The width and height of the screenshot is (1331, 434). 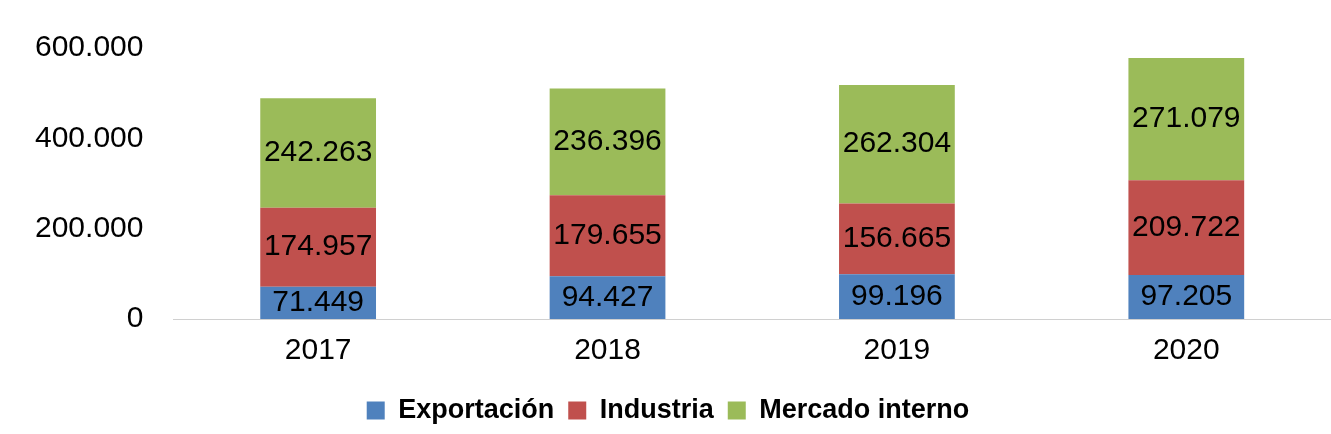 I want to click on y-tick-label: 200.000, so click(x=89, y=226).